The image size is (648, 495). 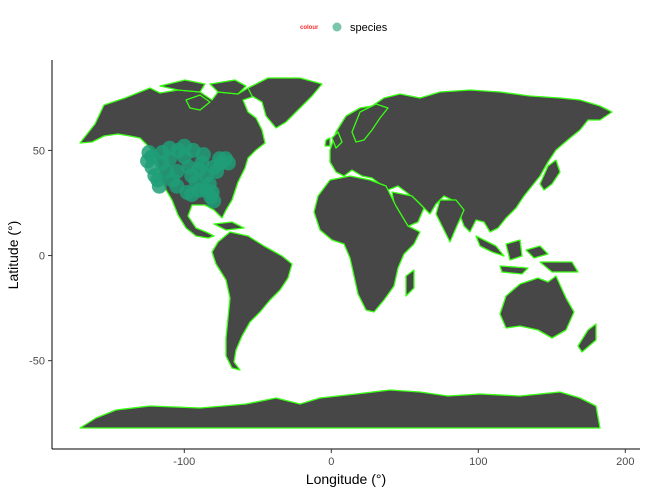 What do you see at coordinates (188, 173) in the screenshot?
I see `species-points` at bounding box center [188, 173].